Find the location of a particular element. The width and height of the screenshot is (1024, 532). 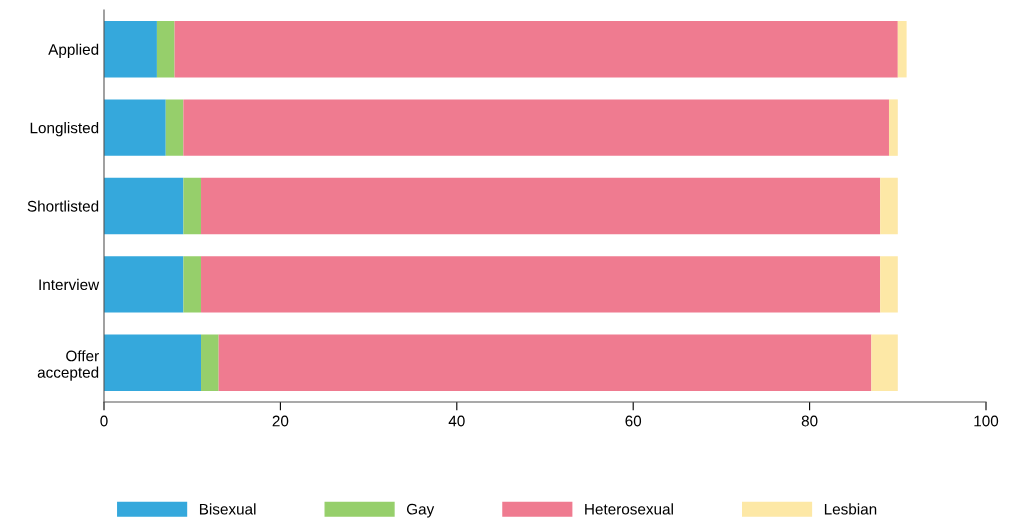

y-tick-label: Offer accepted is located at coordinates (68, 365).